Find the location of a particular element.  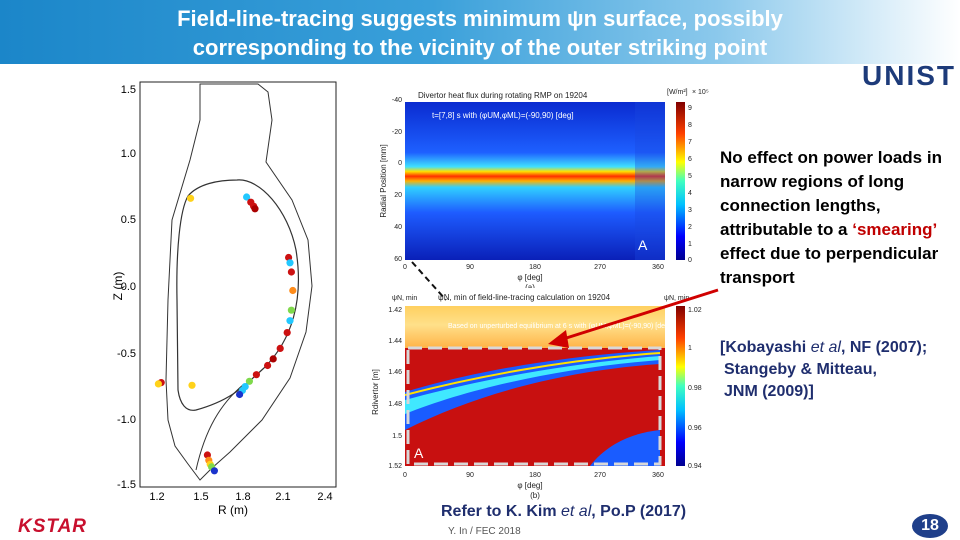

heatmap-b-x-ticks: 0 90 180 270 360 is located at coordinates (533, 475).